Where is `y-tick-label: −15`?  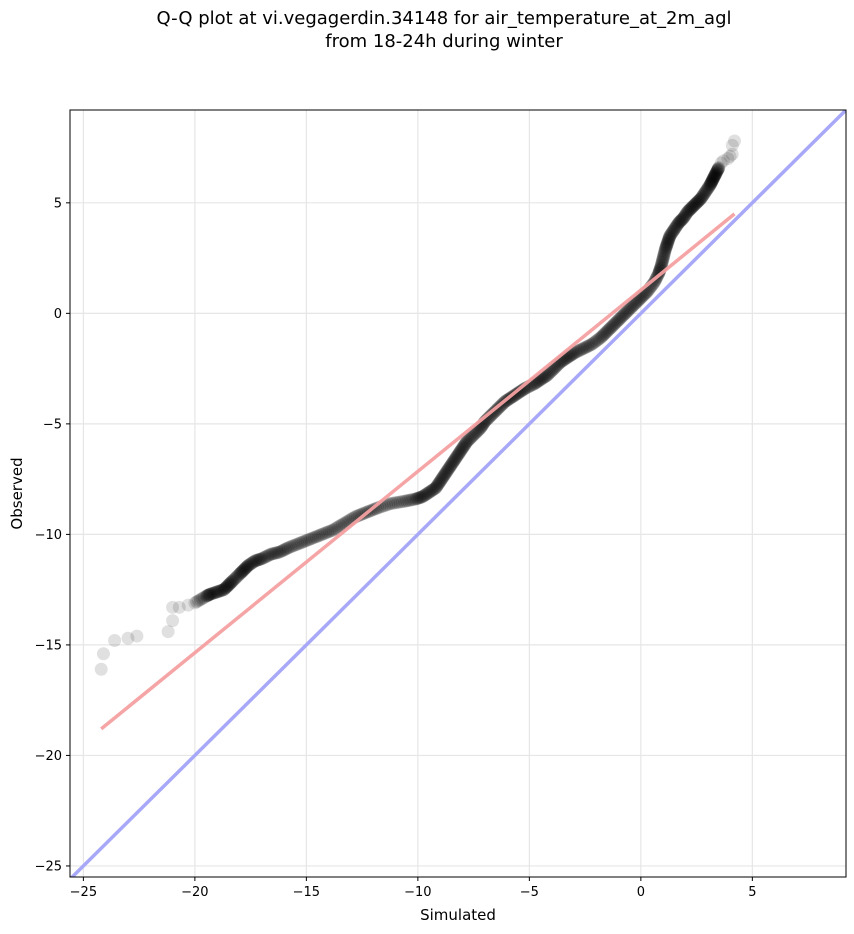 y-tick-label: −15 is located at coordinates (48, 645).